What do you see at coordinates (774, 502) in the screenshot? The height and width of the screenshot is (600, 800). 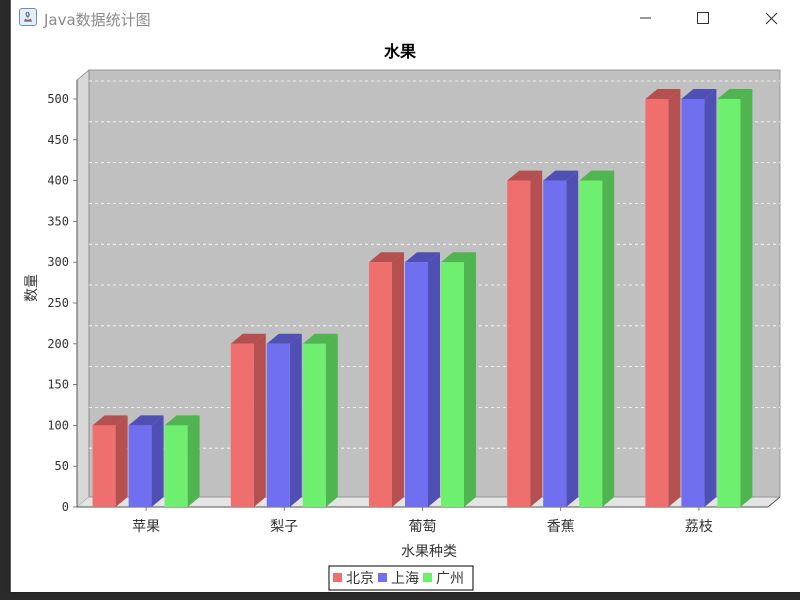 I see `x-axis-depth-line` at bounding box center [774, 502].